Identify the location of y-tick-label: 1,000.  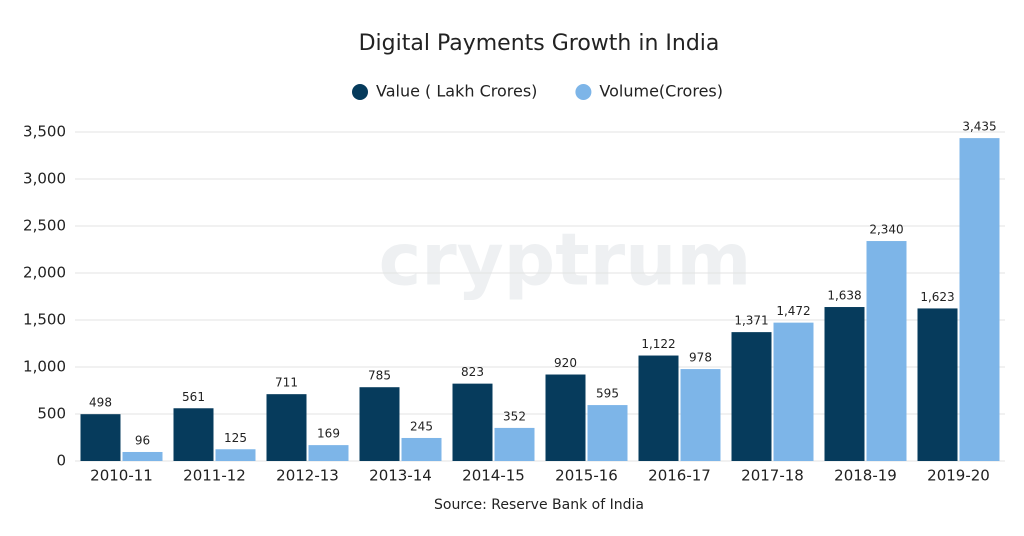
(44, 367).